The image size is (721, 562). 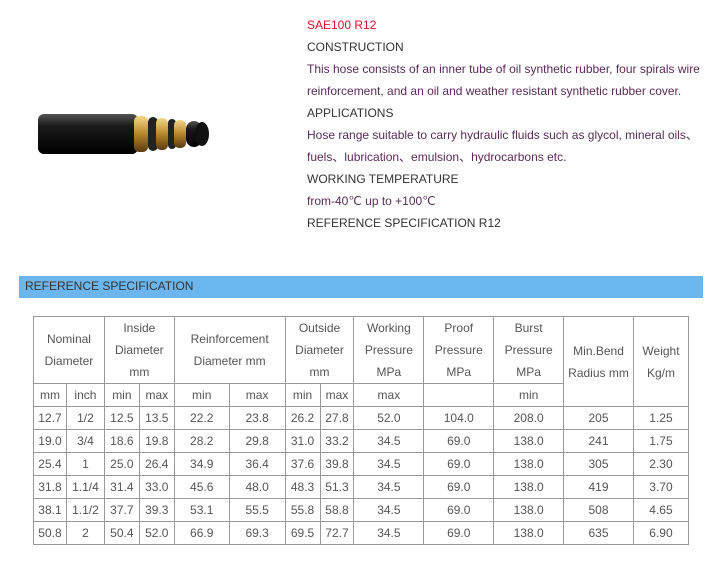 I want to click on hose-image, so click(x=123, y=134).